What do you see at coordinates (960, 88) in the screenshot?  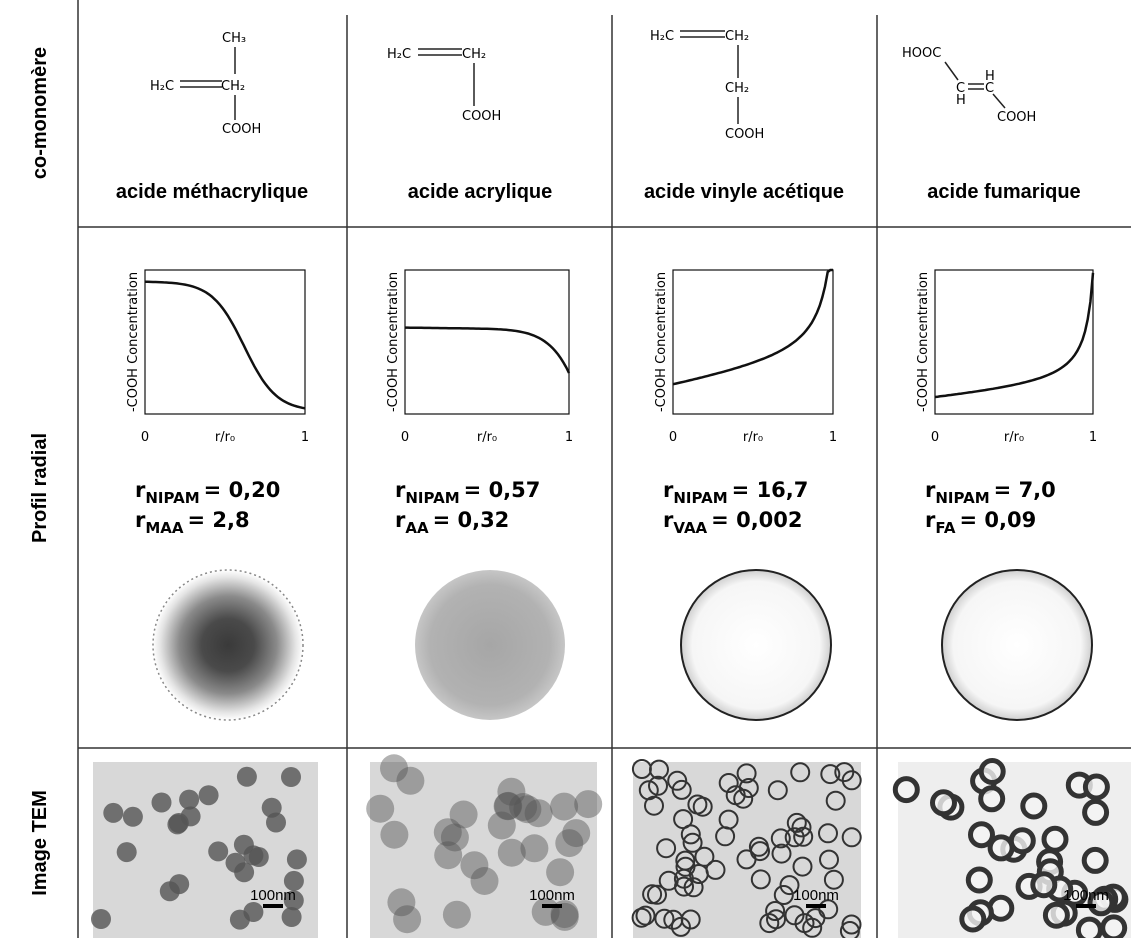 I see `atom: C` at bounding box center [960, 88].